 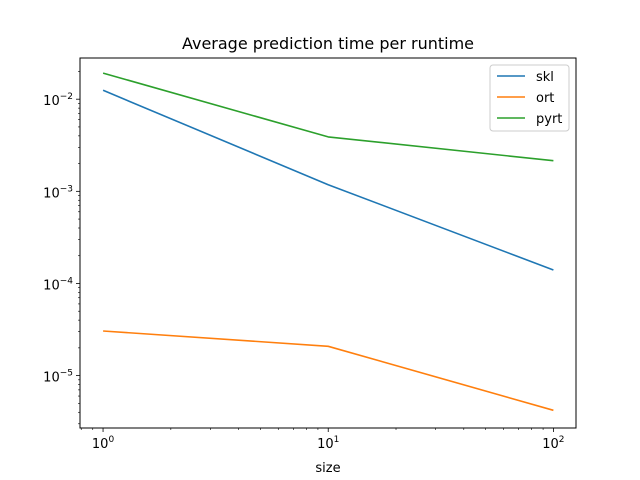 I want to click on x-tick-label: 10¹, so click(x=328, y=443).